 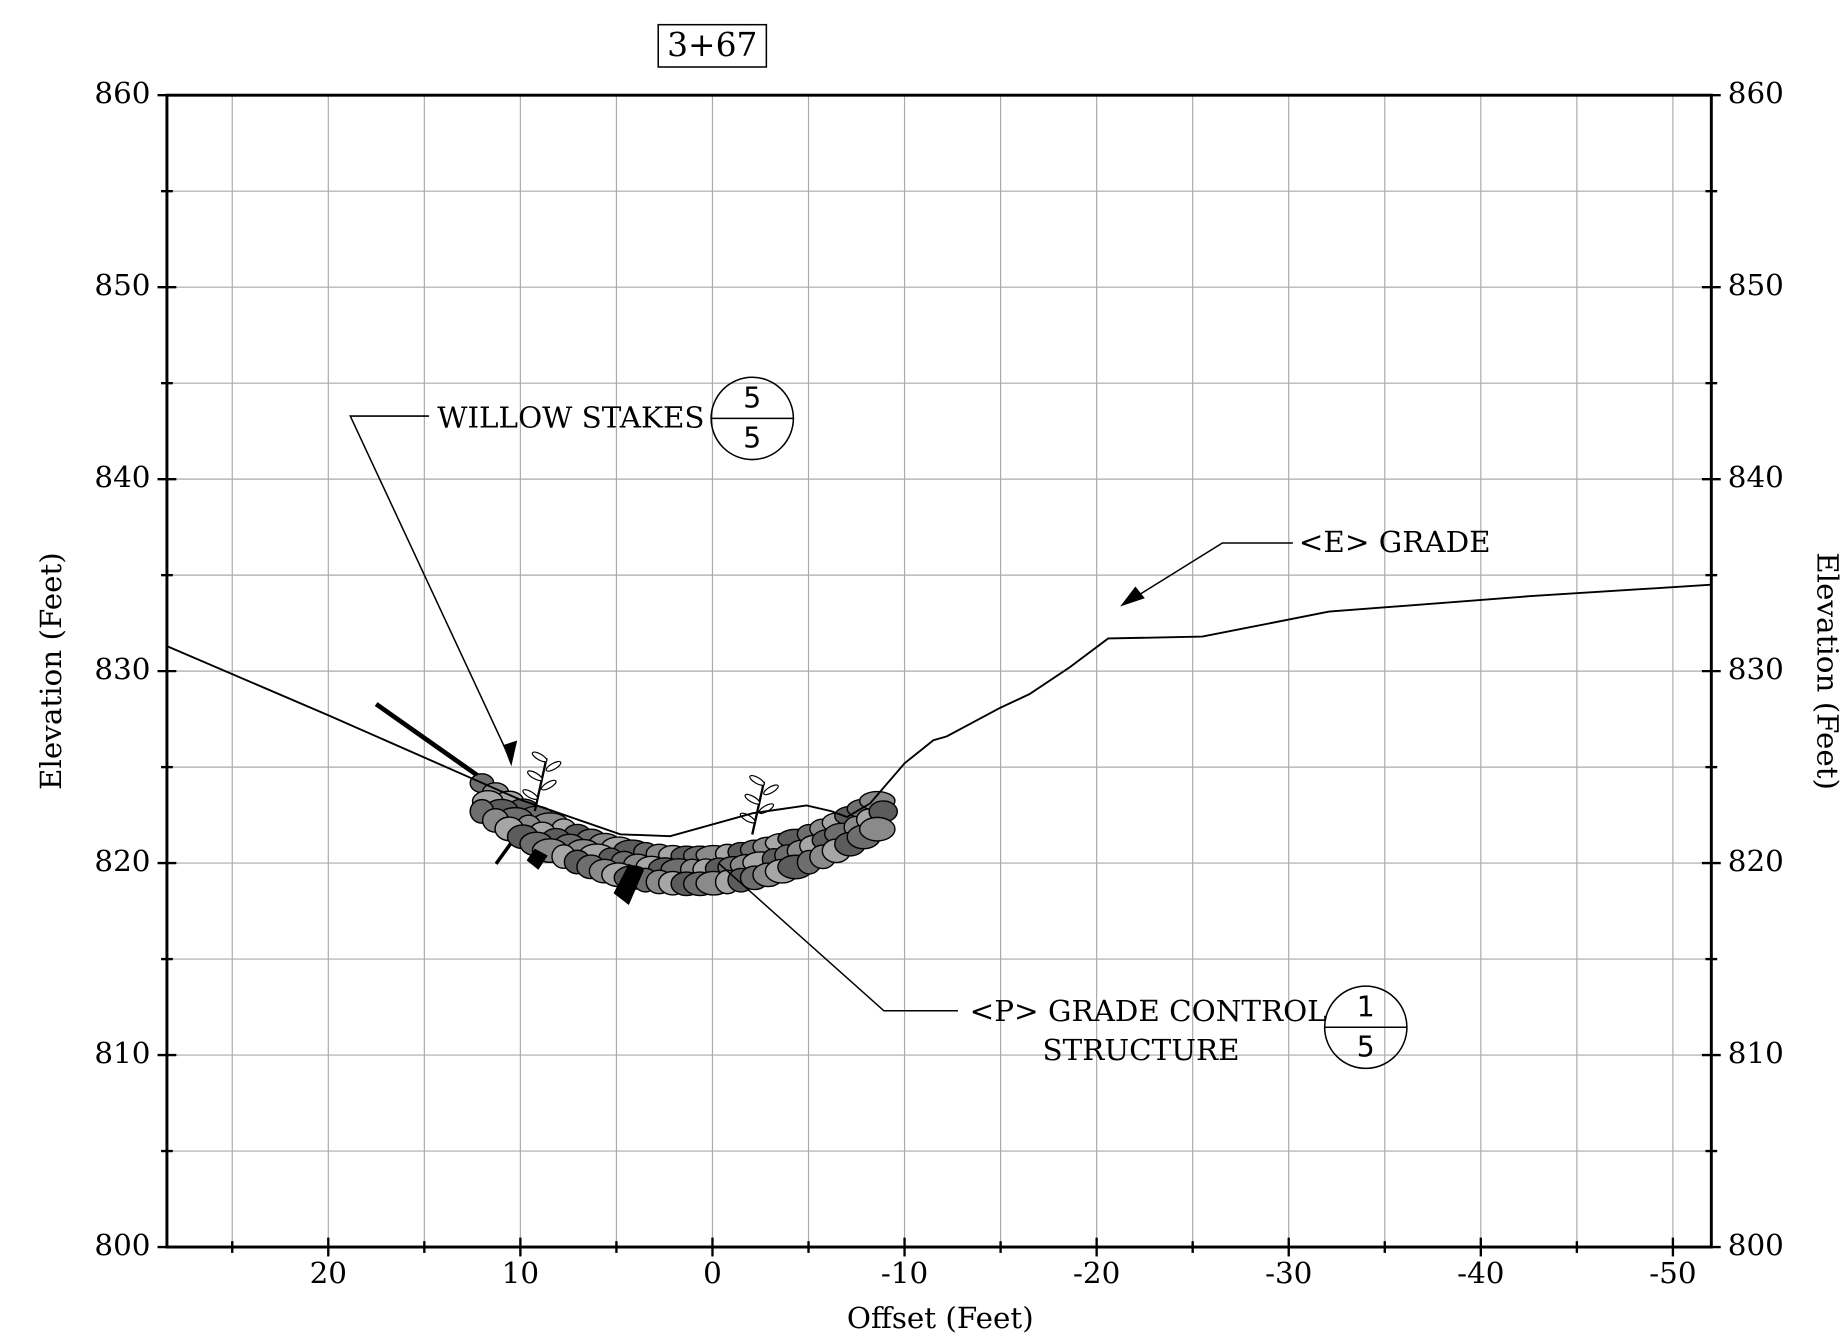 What do you see at coordinates (1096, 1273) in the screenshot?
I see `x-tick-label: -20` at bounding box center [1096, 1273].